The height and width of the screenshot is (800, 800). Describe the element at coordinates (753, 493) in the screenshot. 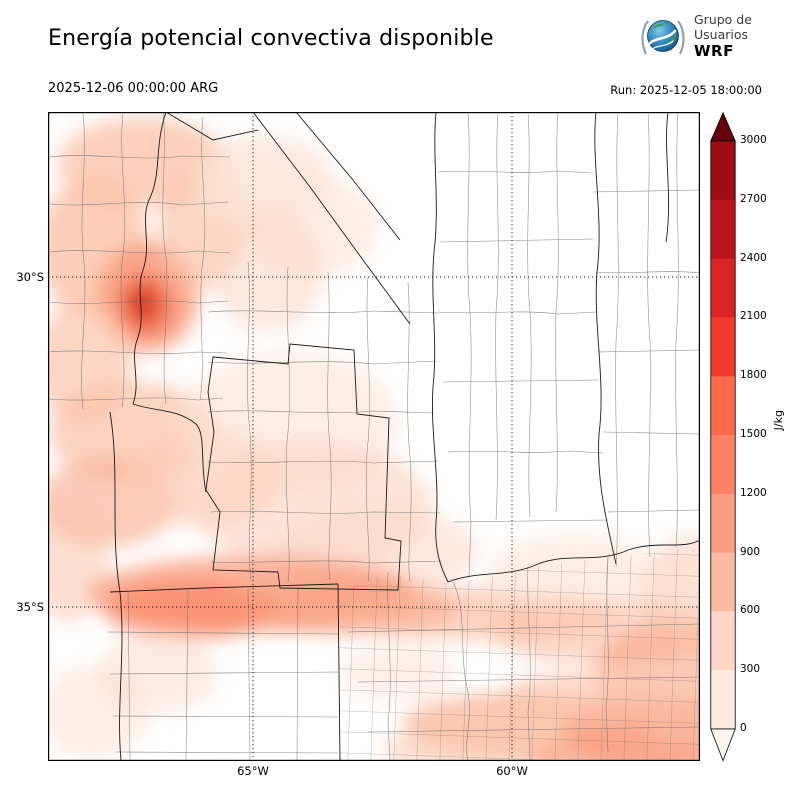

I see `colorbar-tick: 1200` at that location.